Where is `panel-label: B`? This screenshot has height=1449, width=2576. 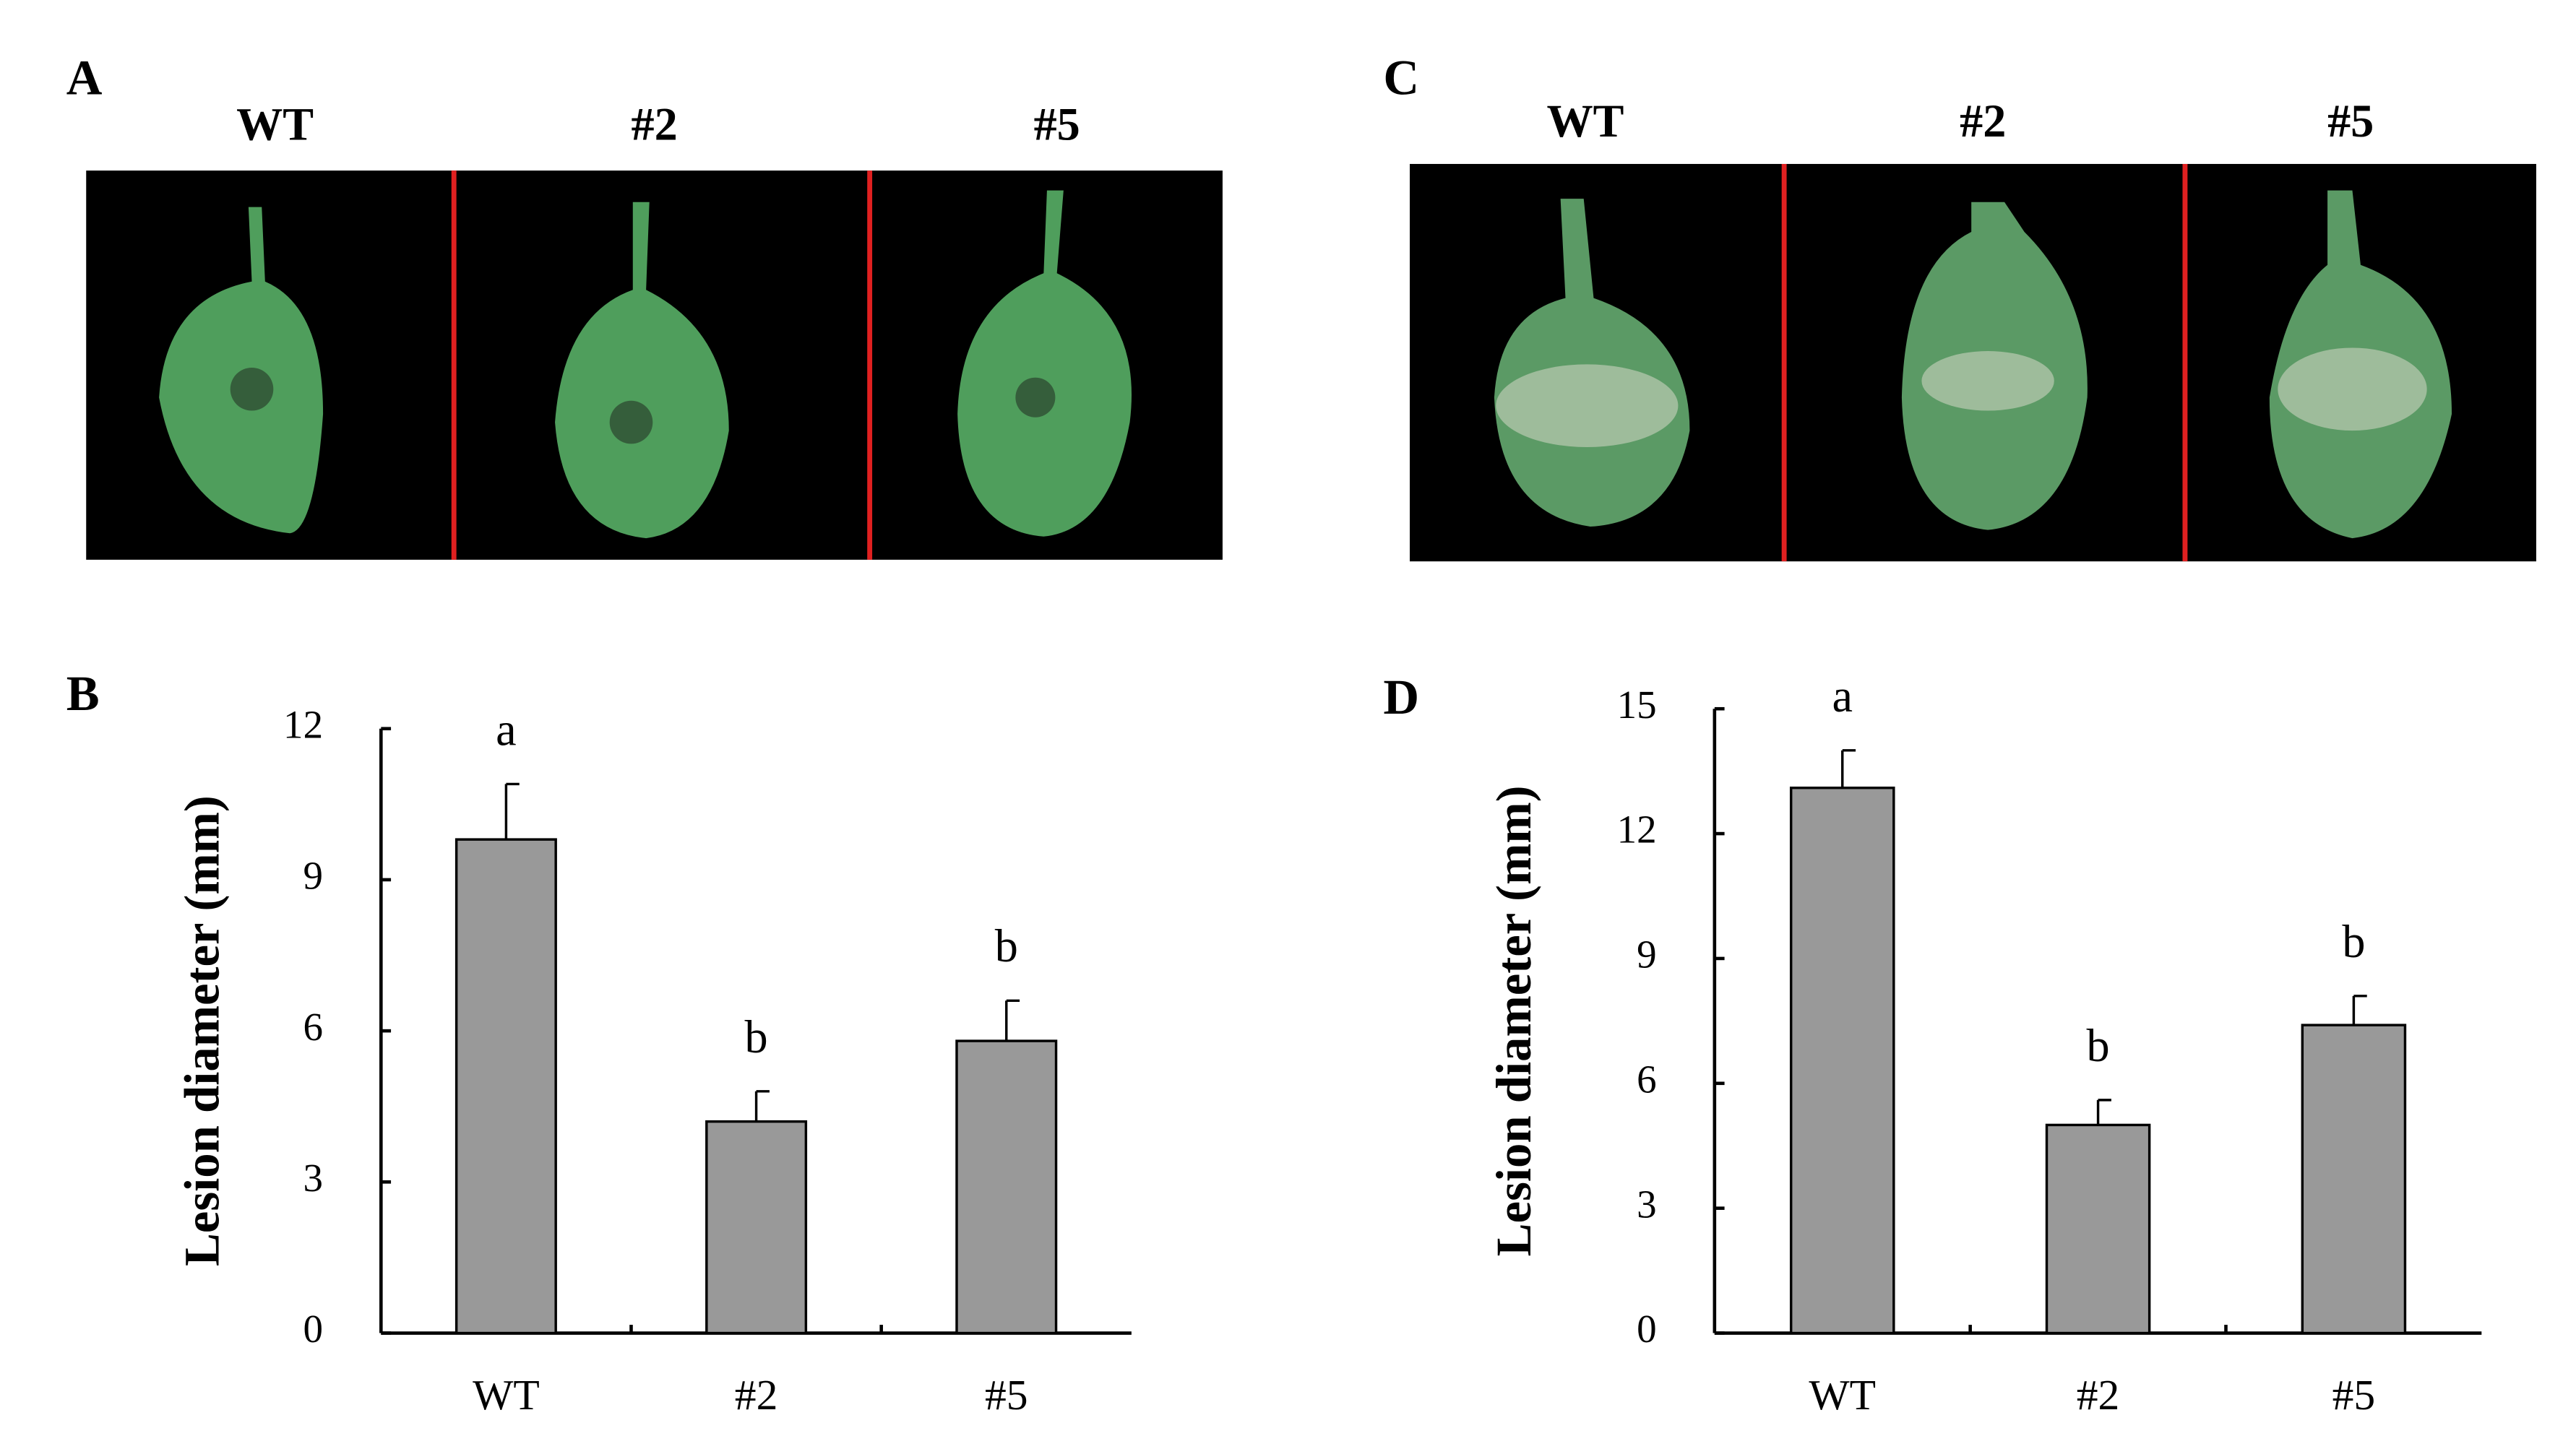
panel-label: B is located at coordinates (83, 693).